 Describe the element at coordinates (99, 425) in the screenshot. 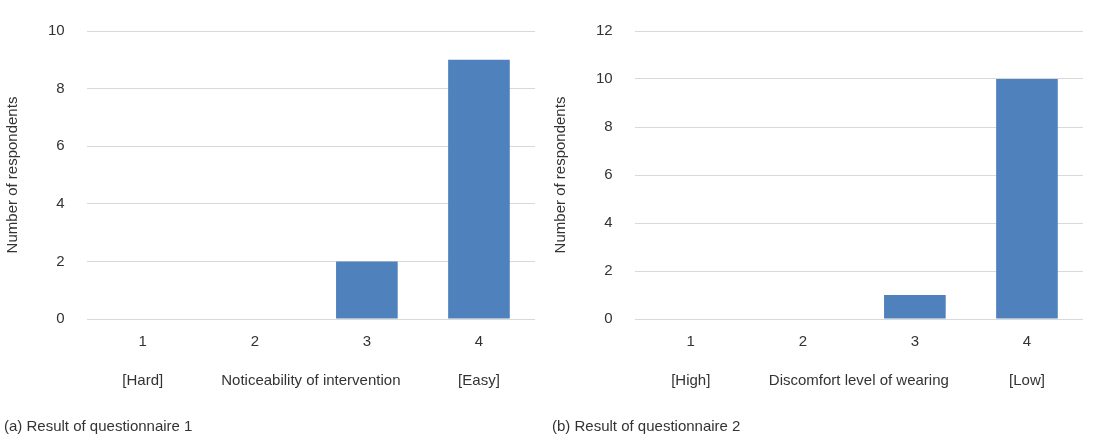

I see `text: (a) Result of questionnaire 1` at that location.